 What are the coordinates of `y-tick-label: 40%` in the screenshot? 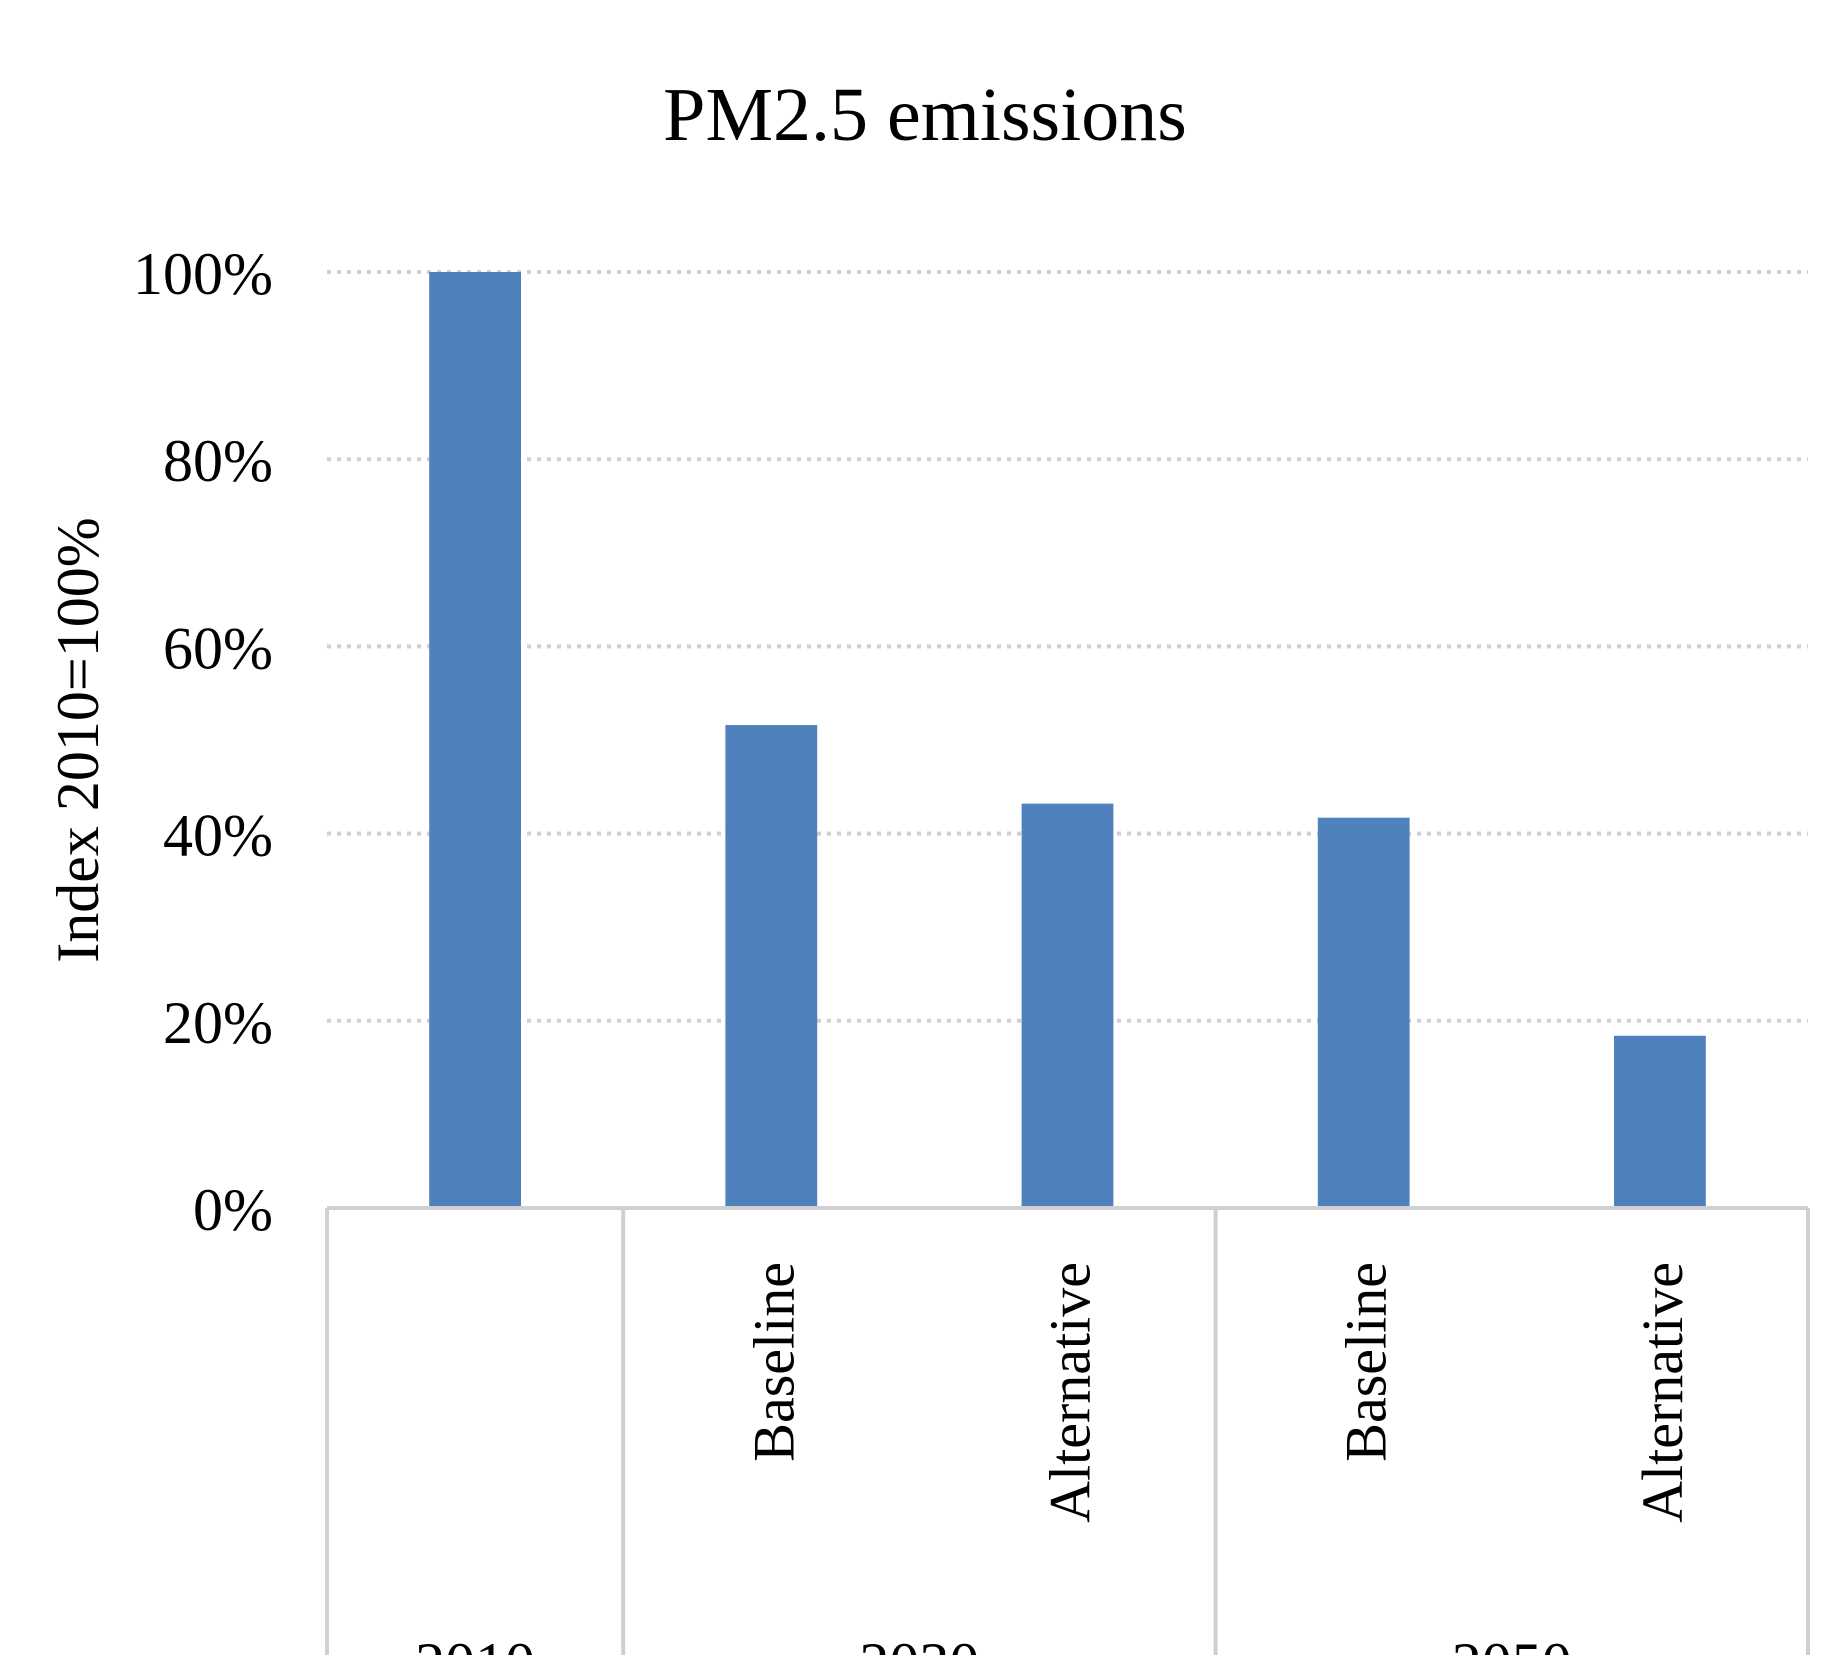 It's located at (218, 836).